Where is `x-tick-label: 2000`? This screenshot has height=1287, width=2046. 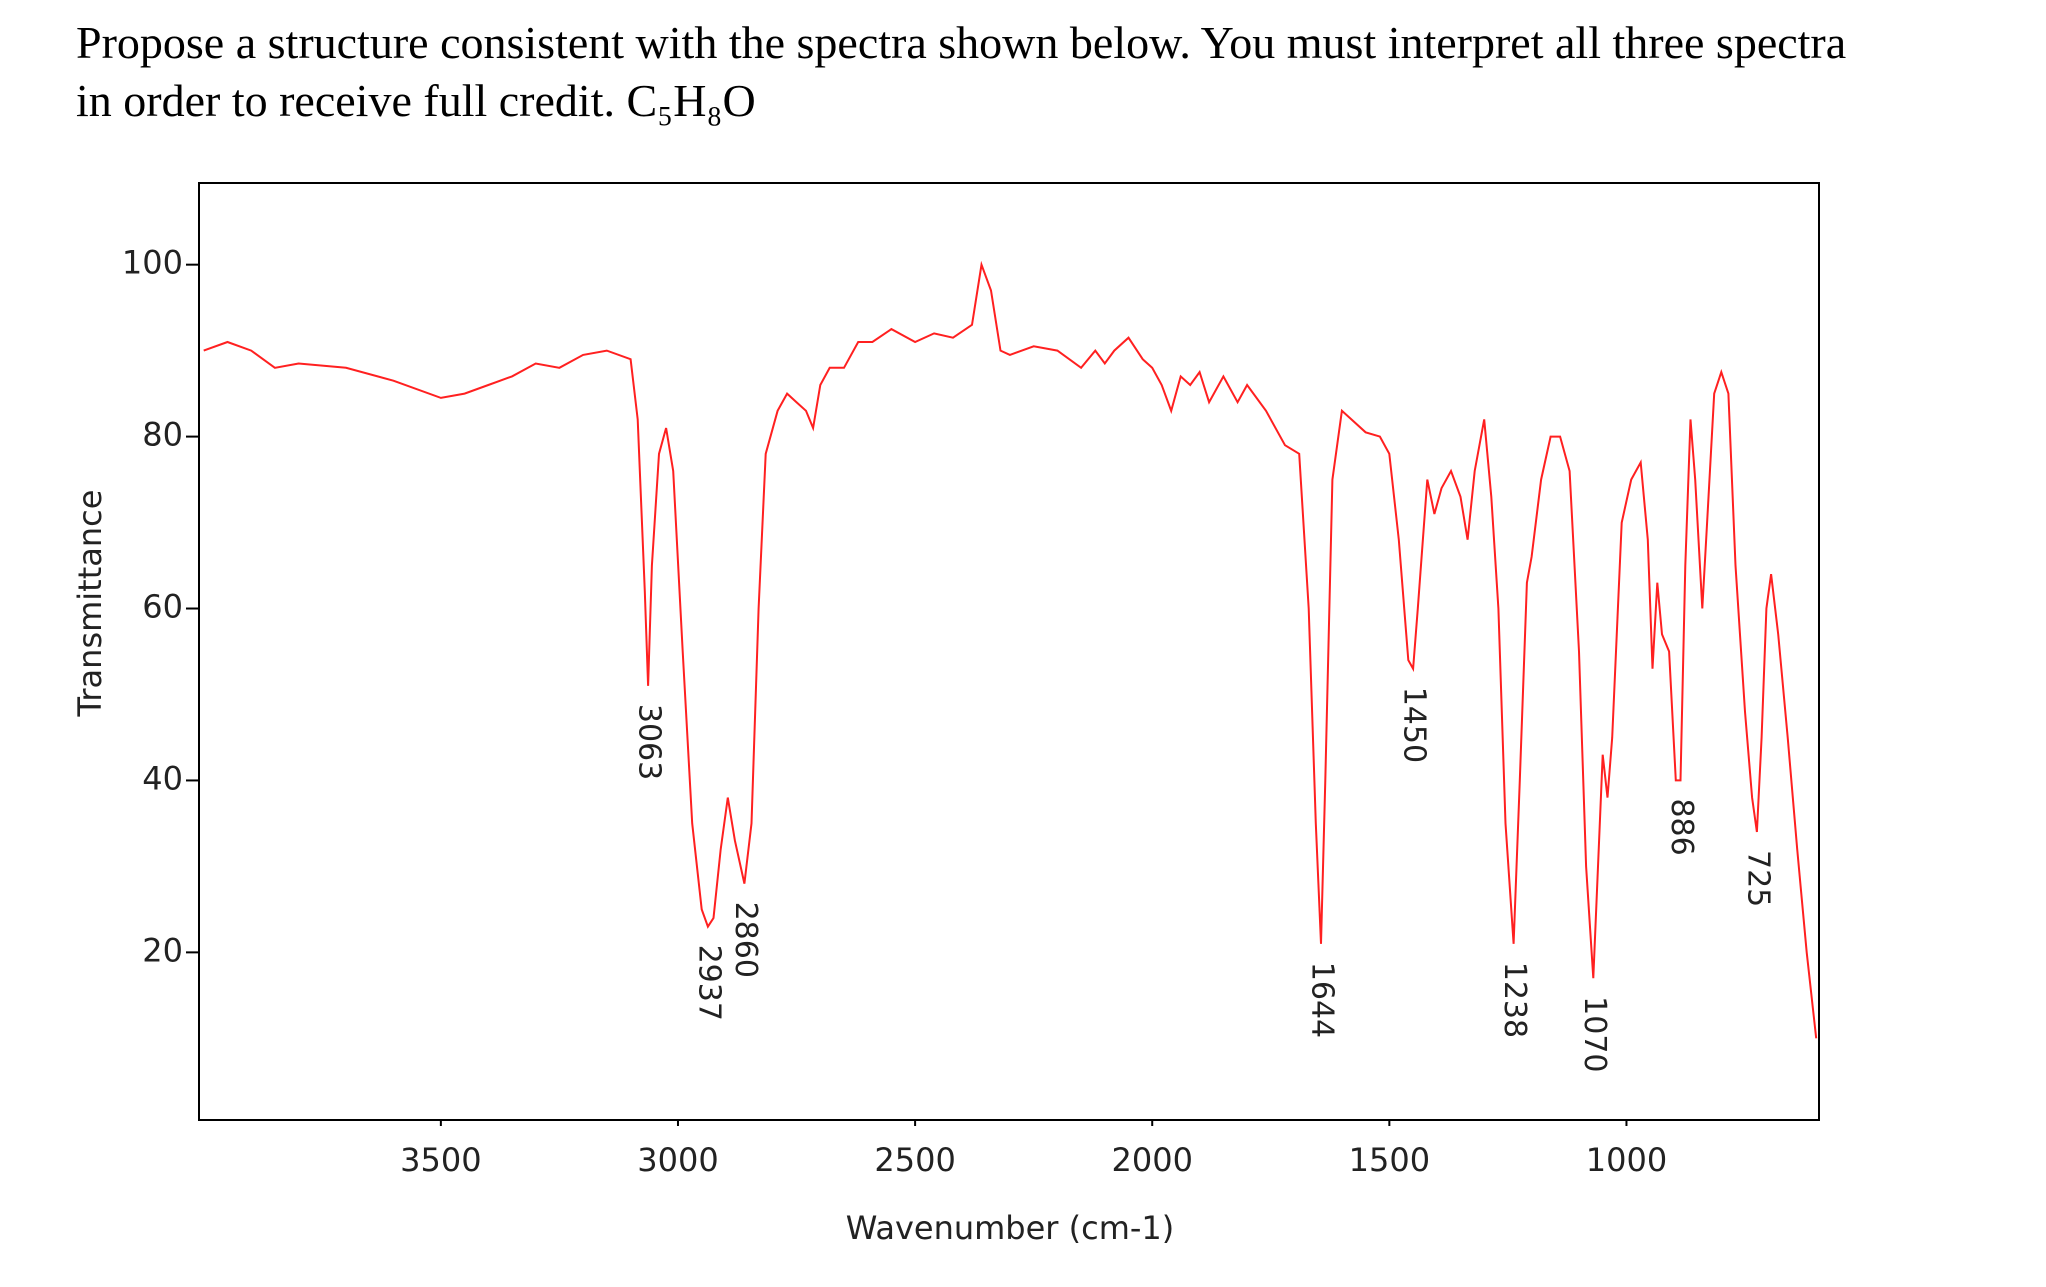 x-tick-label: 2000 is located at coordinates (1152, 1160).